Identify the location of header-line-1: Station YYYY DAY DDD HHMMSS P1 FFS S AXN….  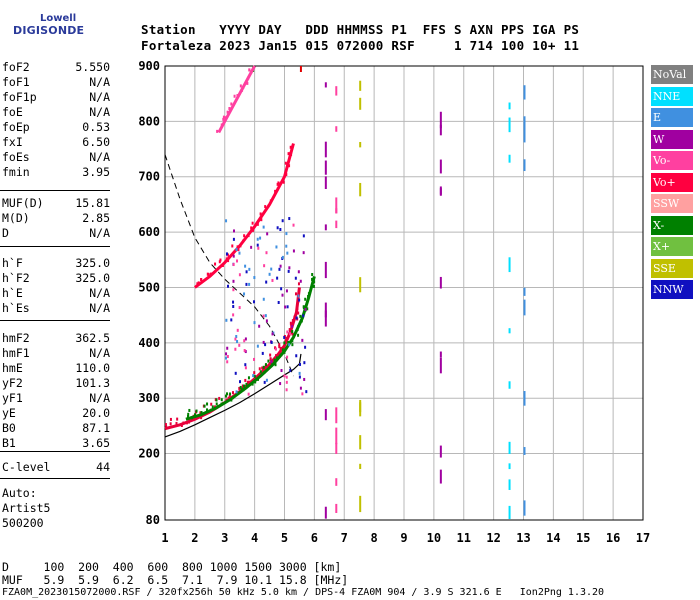
(360, 29).